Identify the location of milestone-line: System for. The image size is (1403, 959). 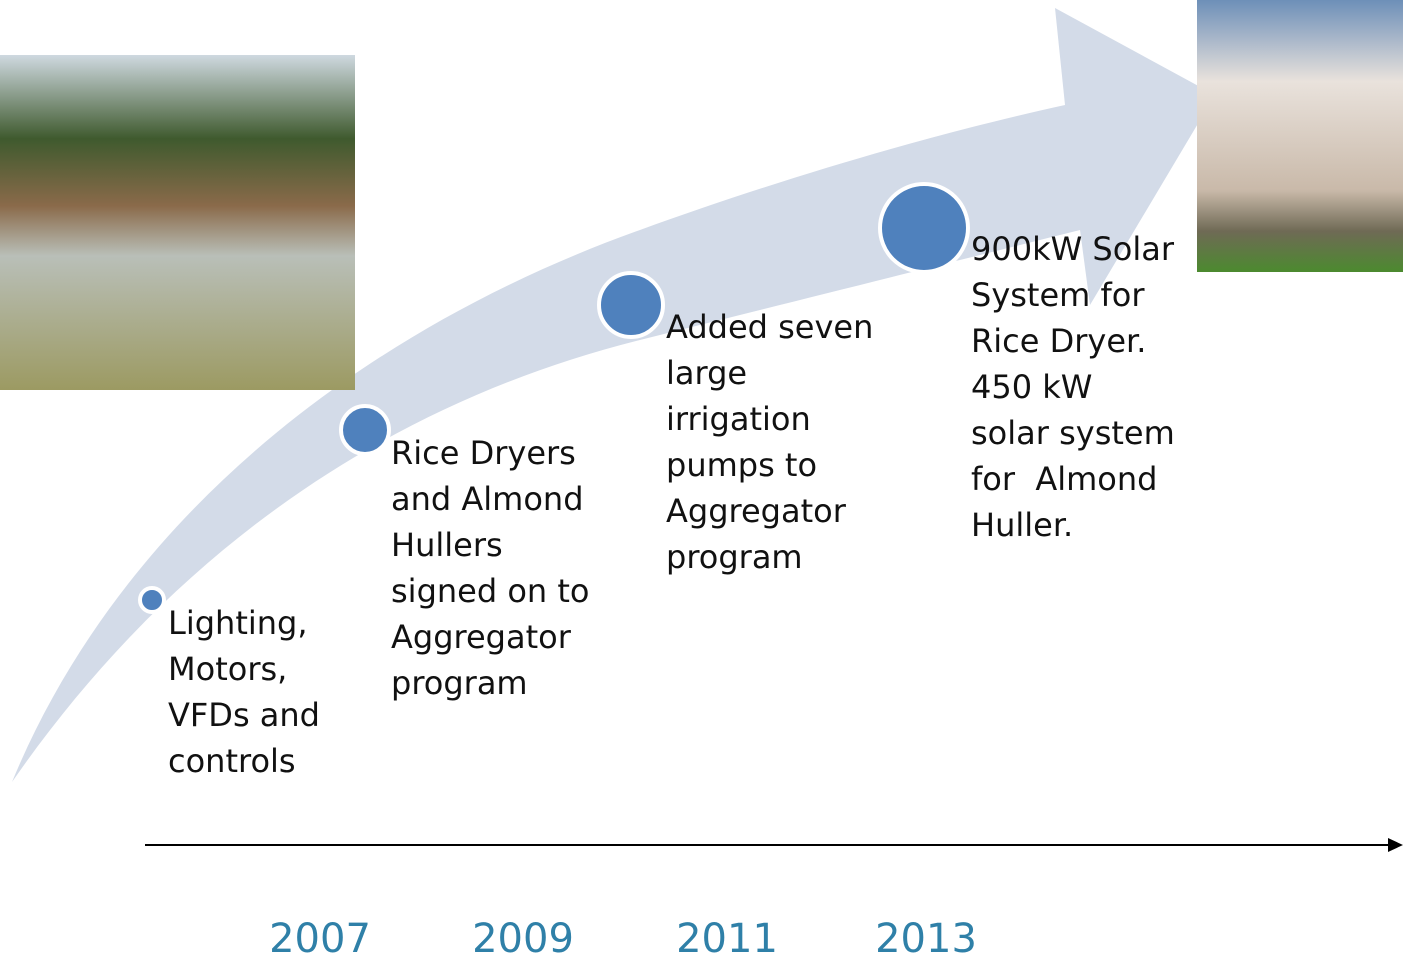
(1058, 295).